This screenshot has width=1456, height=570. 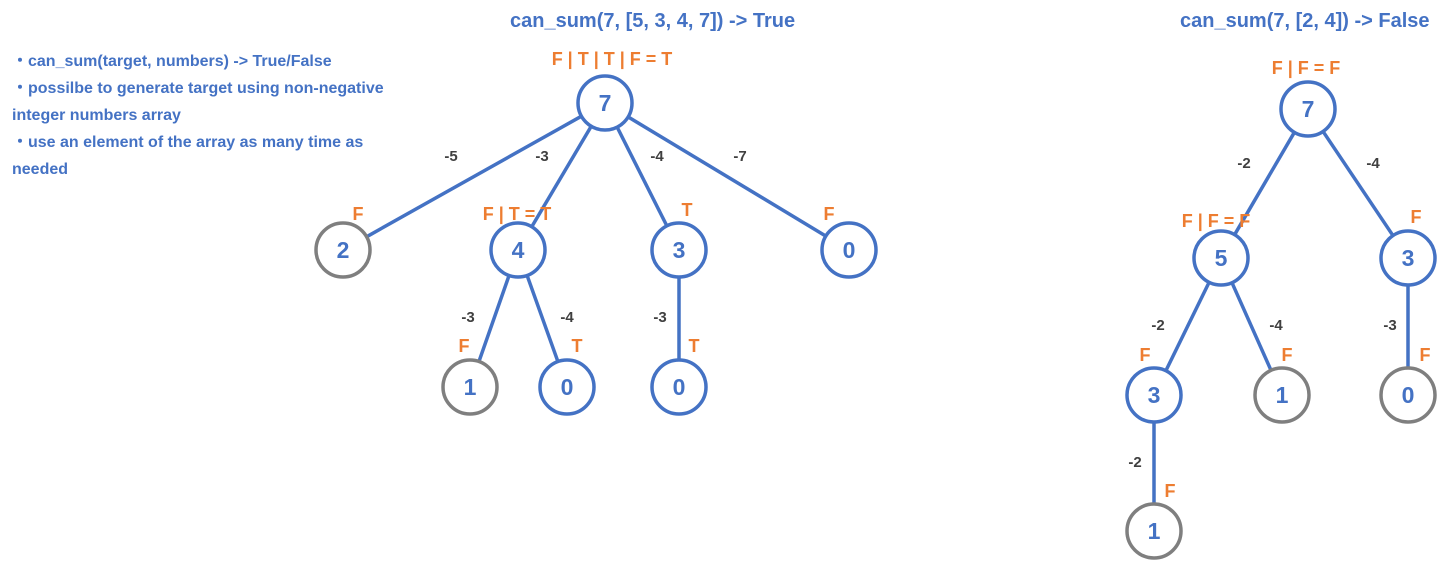 What do you see at coordinates (517, 214) in the screenshot?
I see `node-result-label: F | T = T` at bounding box center [517, 214].